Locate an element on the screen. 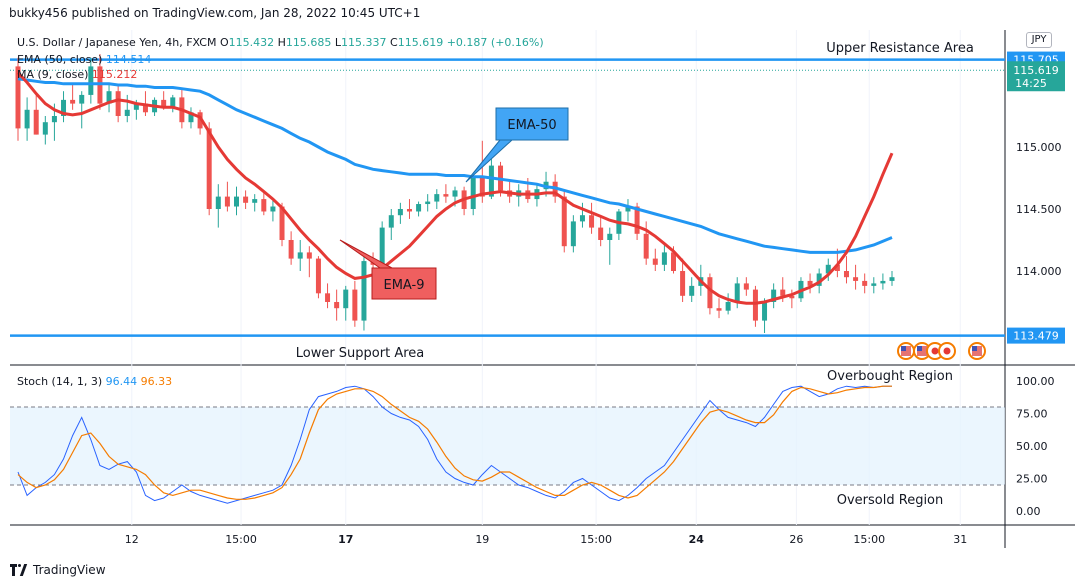 The width and height of the screenshot is (1079, 588). event-flags is located at coordinates (941, 351).